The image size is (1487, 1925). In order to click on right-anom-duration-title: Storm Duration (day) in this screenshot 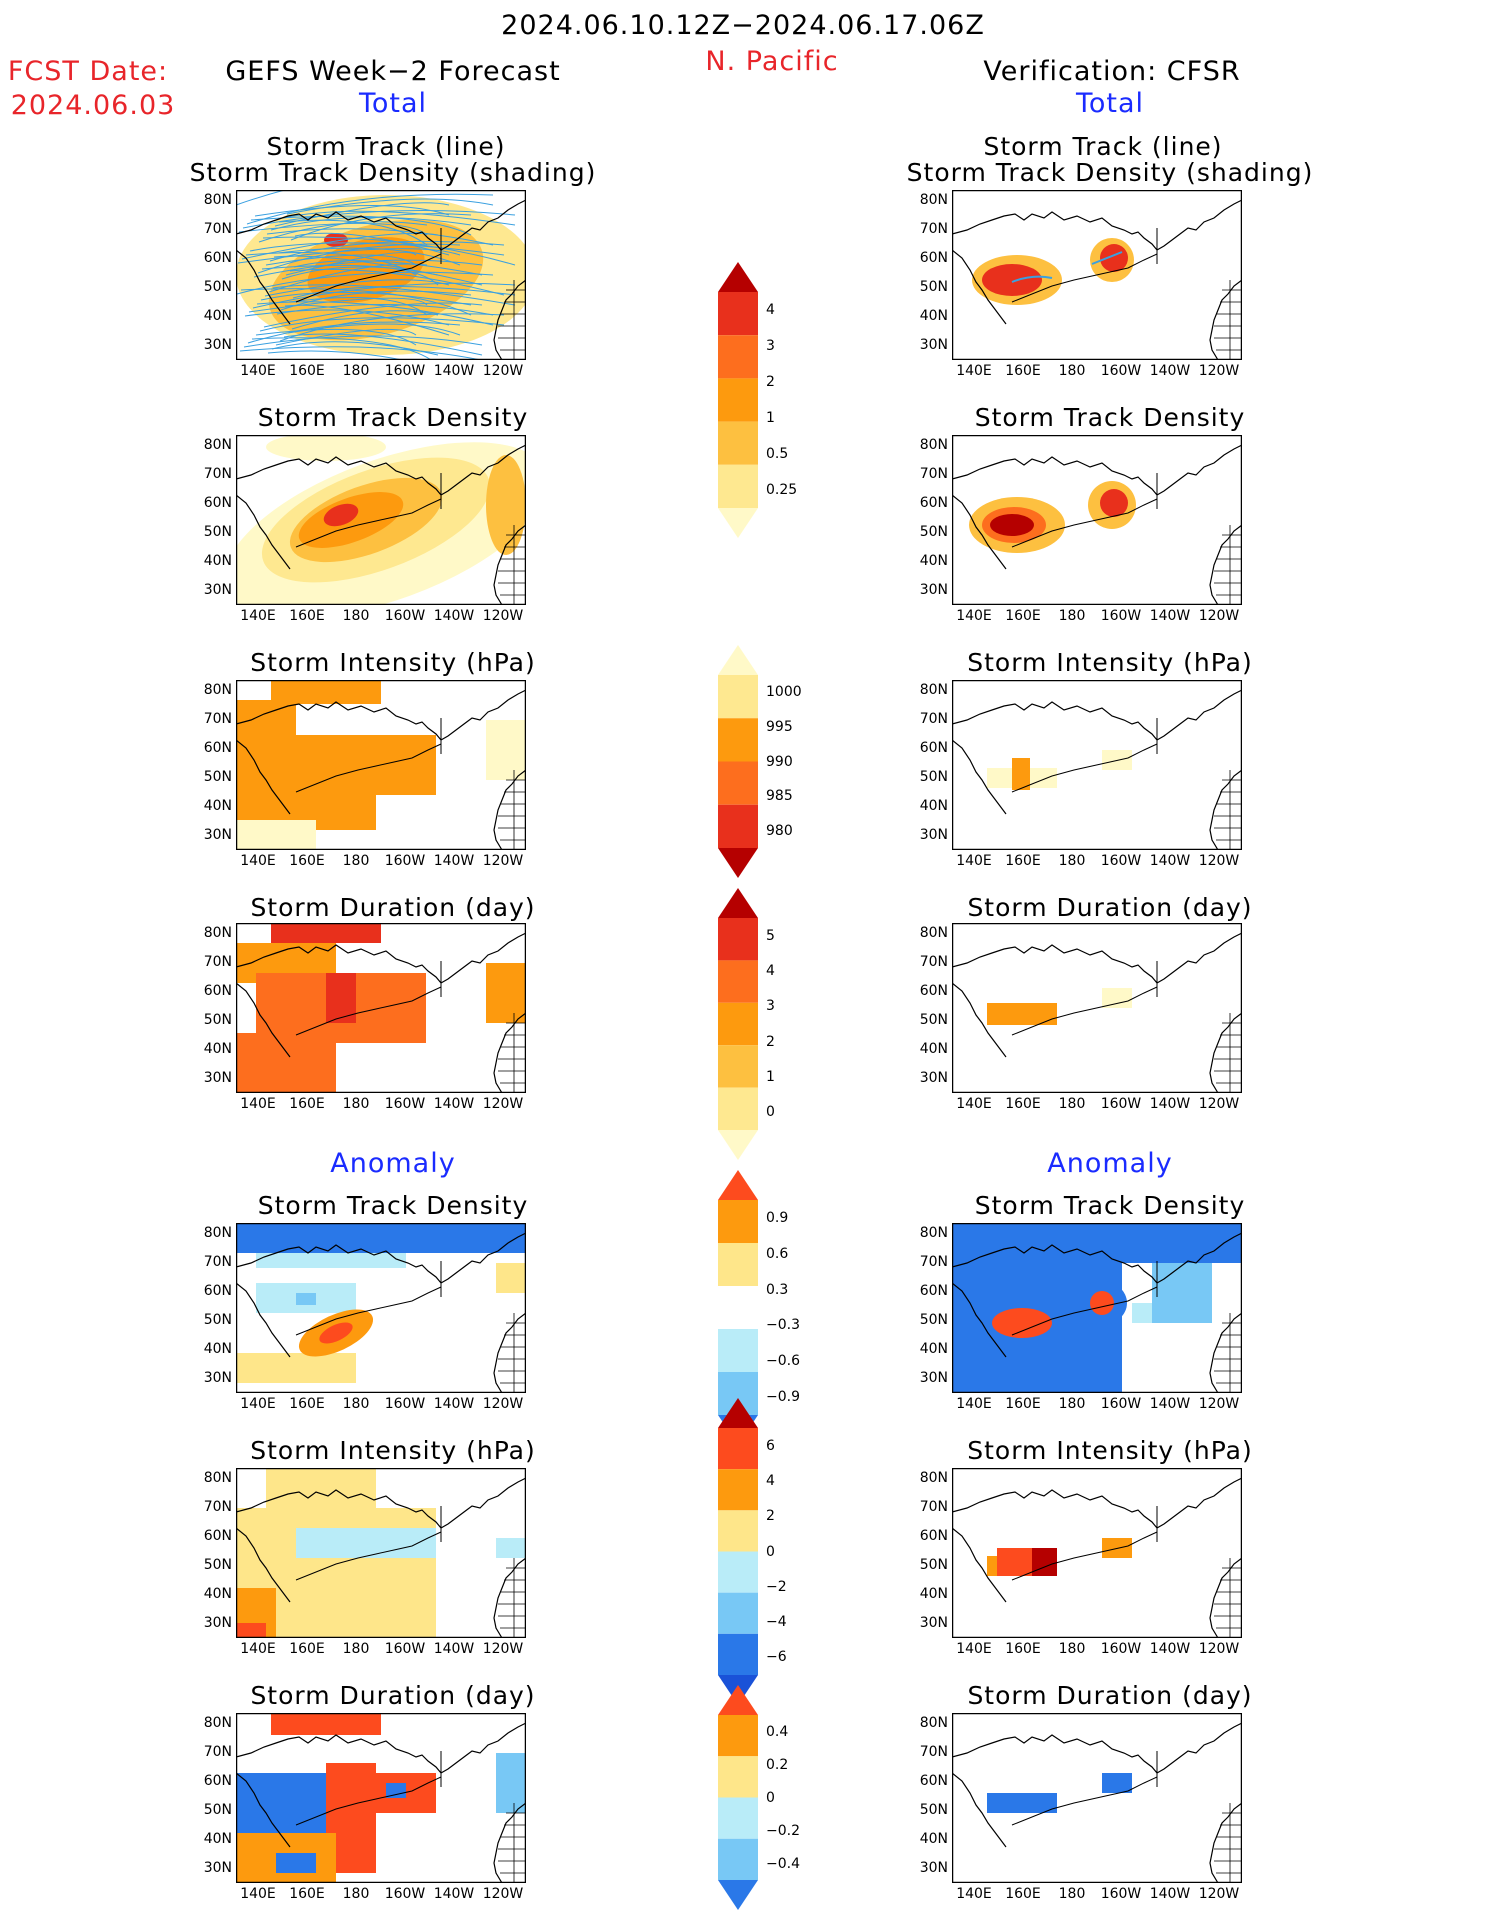, I will do `click(1110, 1695)`.